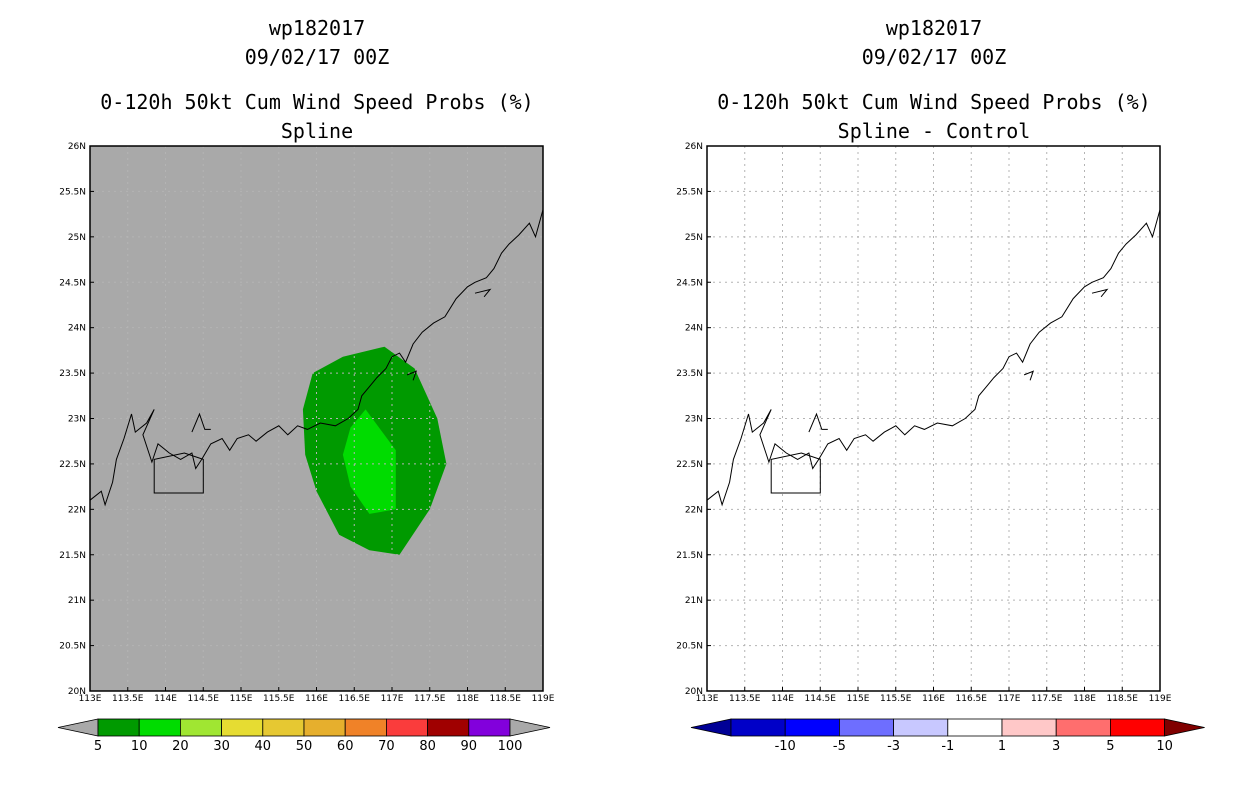 The width and height of the screenshot is (1236, 800). Describe the element at coordinates (469, 746) in the screenshot. I see `colorbar-label: 90` at that location.